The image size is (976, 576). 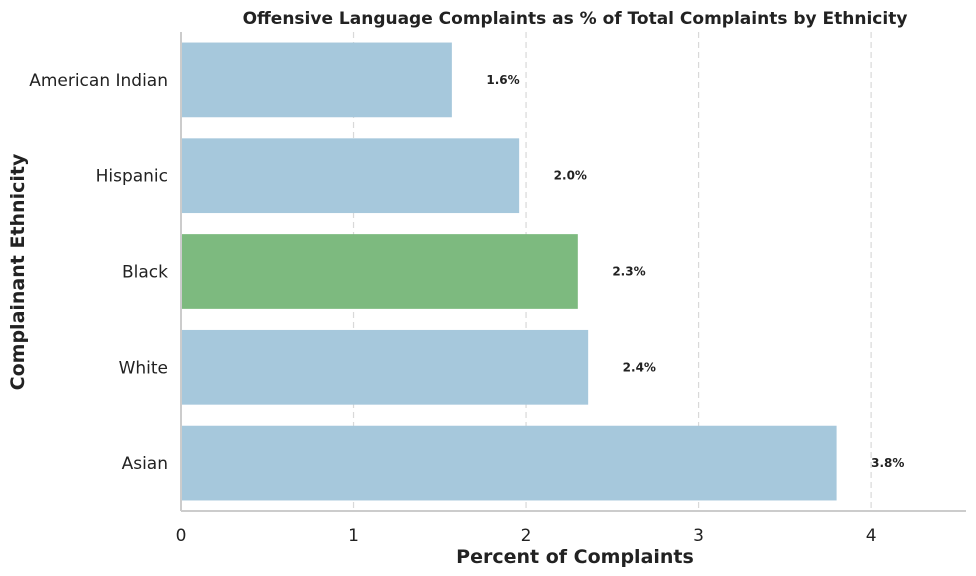 I want to click on data-label: 2.0%, so click(x=570, y=176).